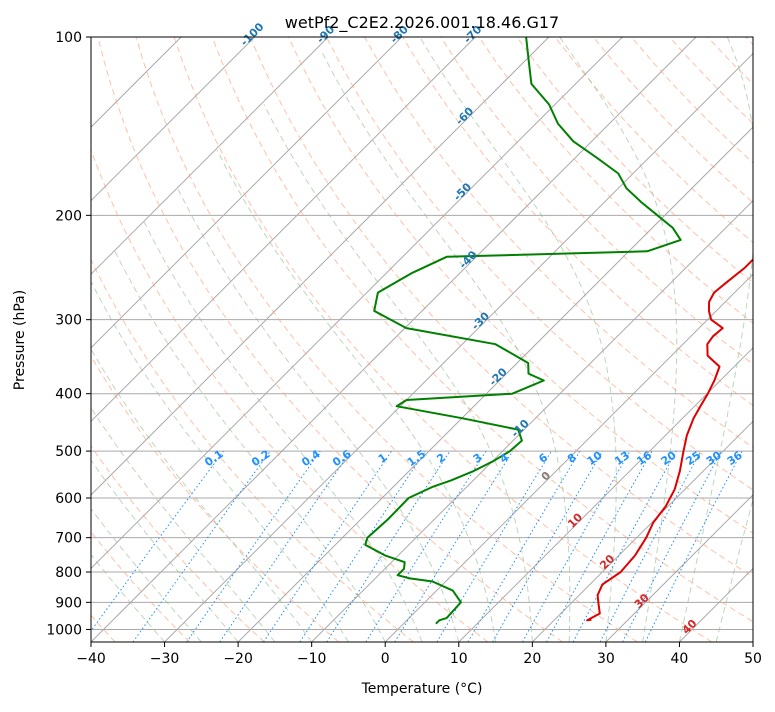 The height and width of the screenshot is (712, 775). What do you see at coordinates (422, 689) in the screenshot?
I see `x-axis-label: Temperature (°C)` at bounding box center [422, 689].